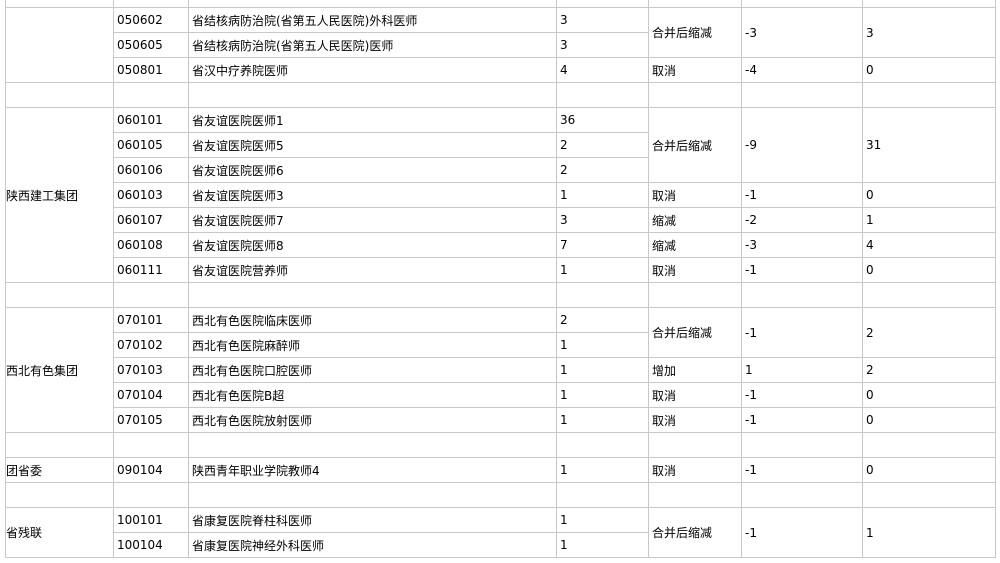 Image resolution: width=1000 pixels, height=563 pixels. What do you see at coordinates (59, 45) in the screenshot?
I see `group-name` at bounding box center [59, 45].